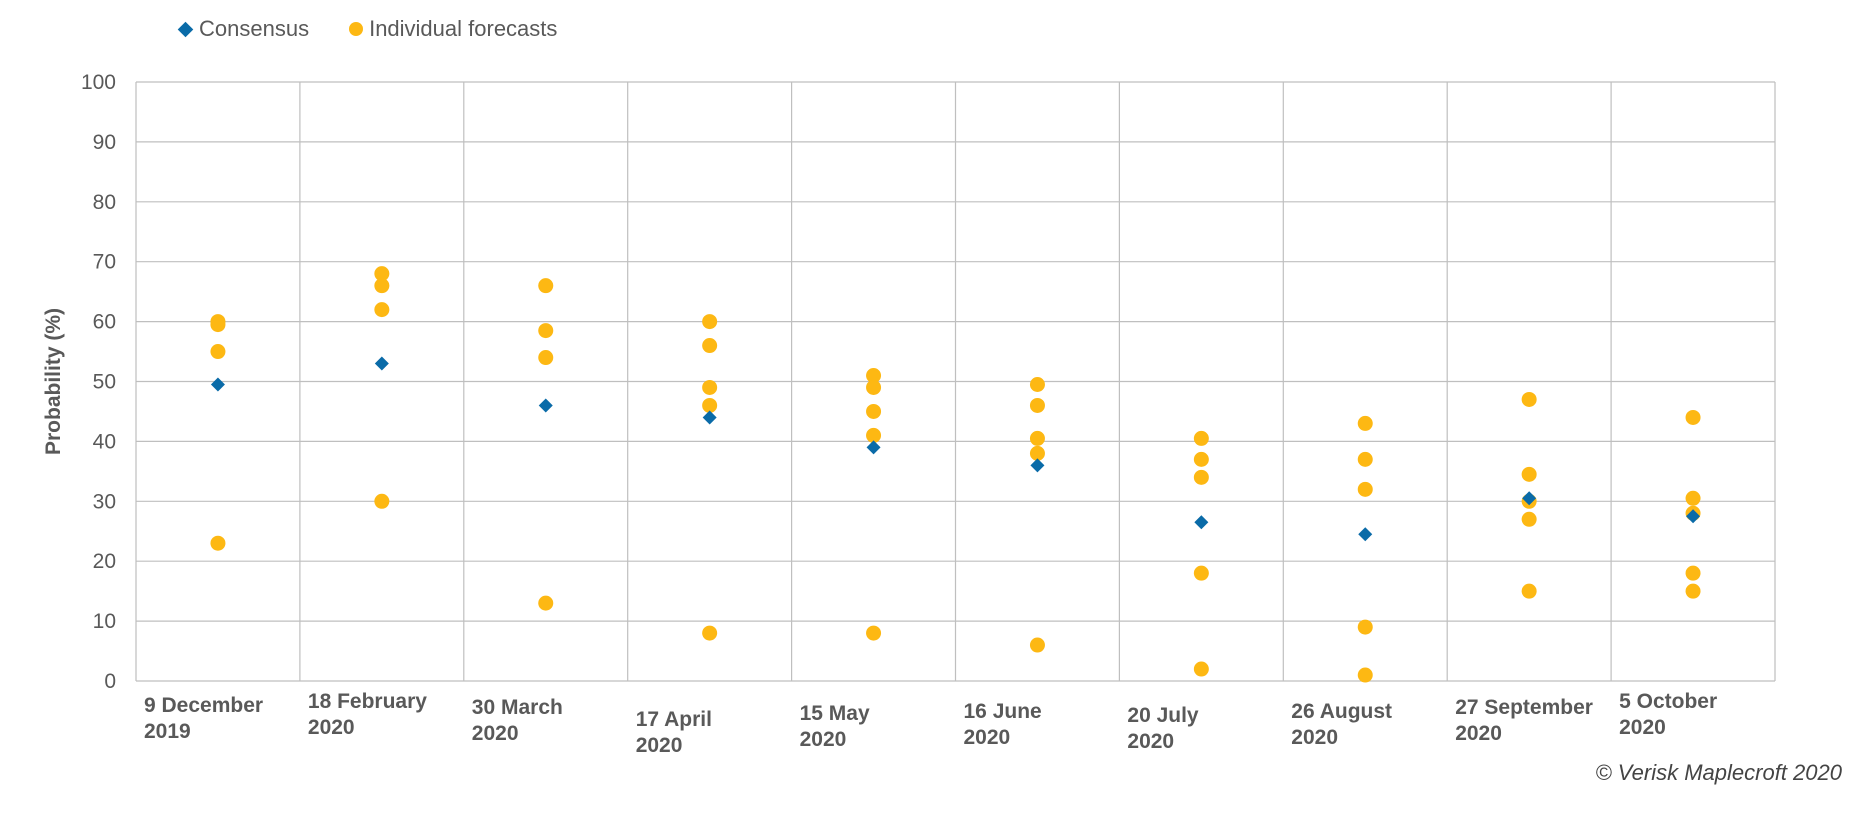 This screenshot has height=813, width=1860. Describe the element at coordinates (1341, 711) in the screenshot. I see `x-tick-label: 26 August` at that location.